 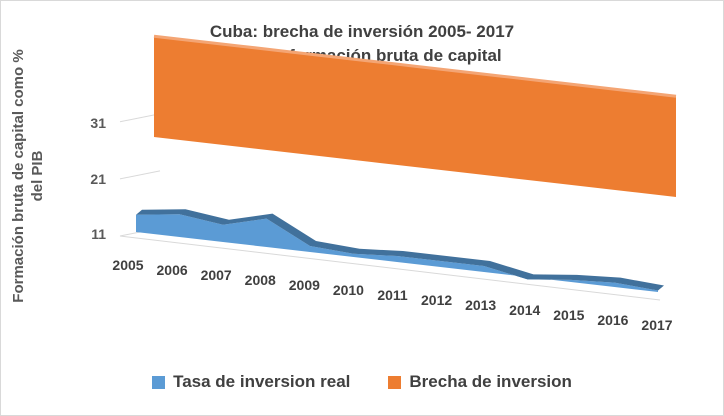 I want to click on chart-title: Cuba: brecha de inversión 2005- 2017, so click(x=362, y=31).